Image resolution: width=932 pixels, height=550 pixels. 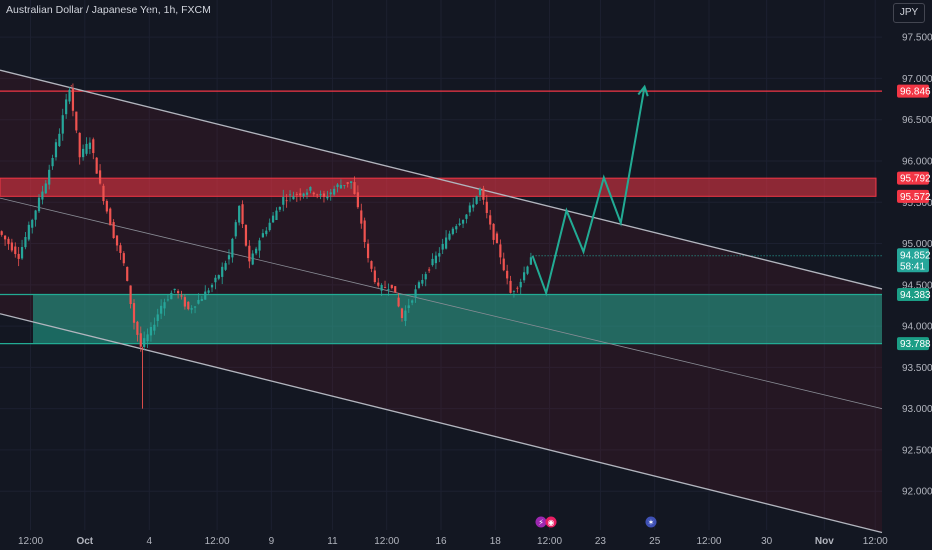 I want to click on support-zone, so click(x=457, y=319).